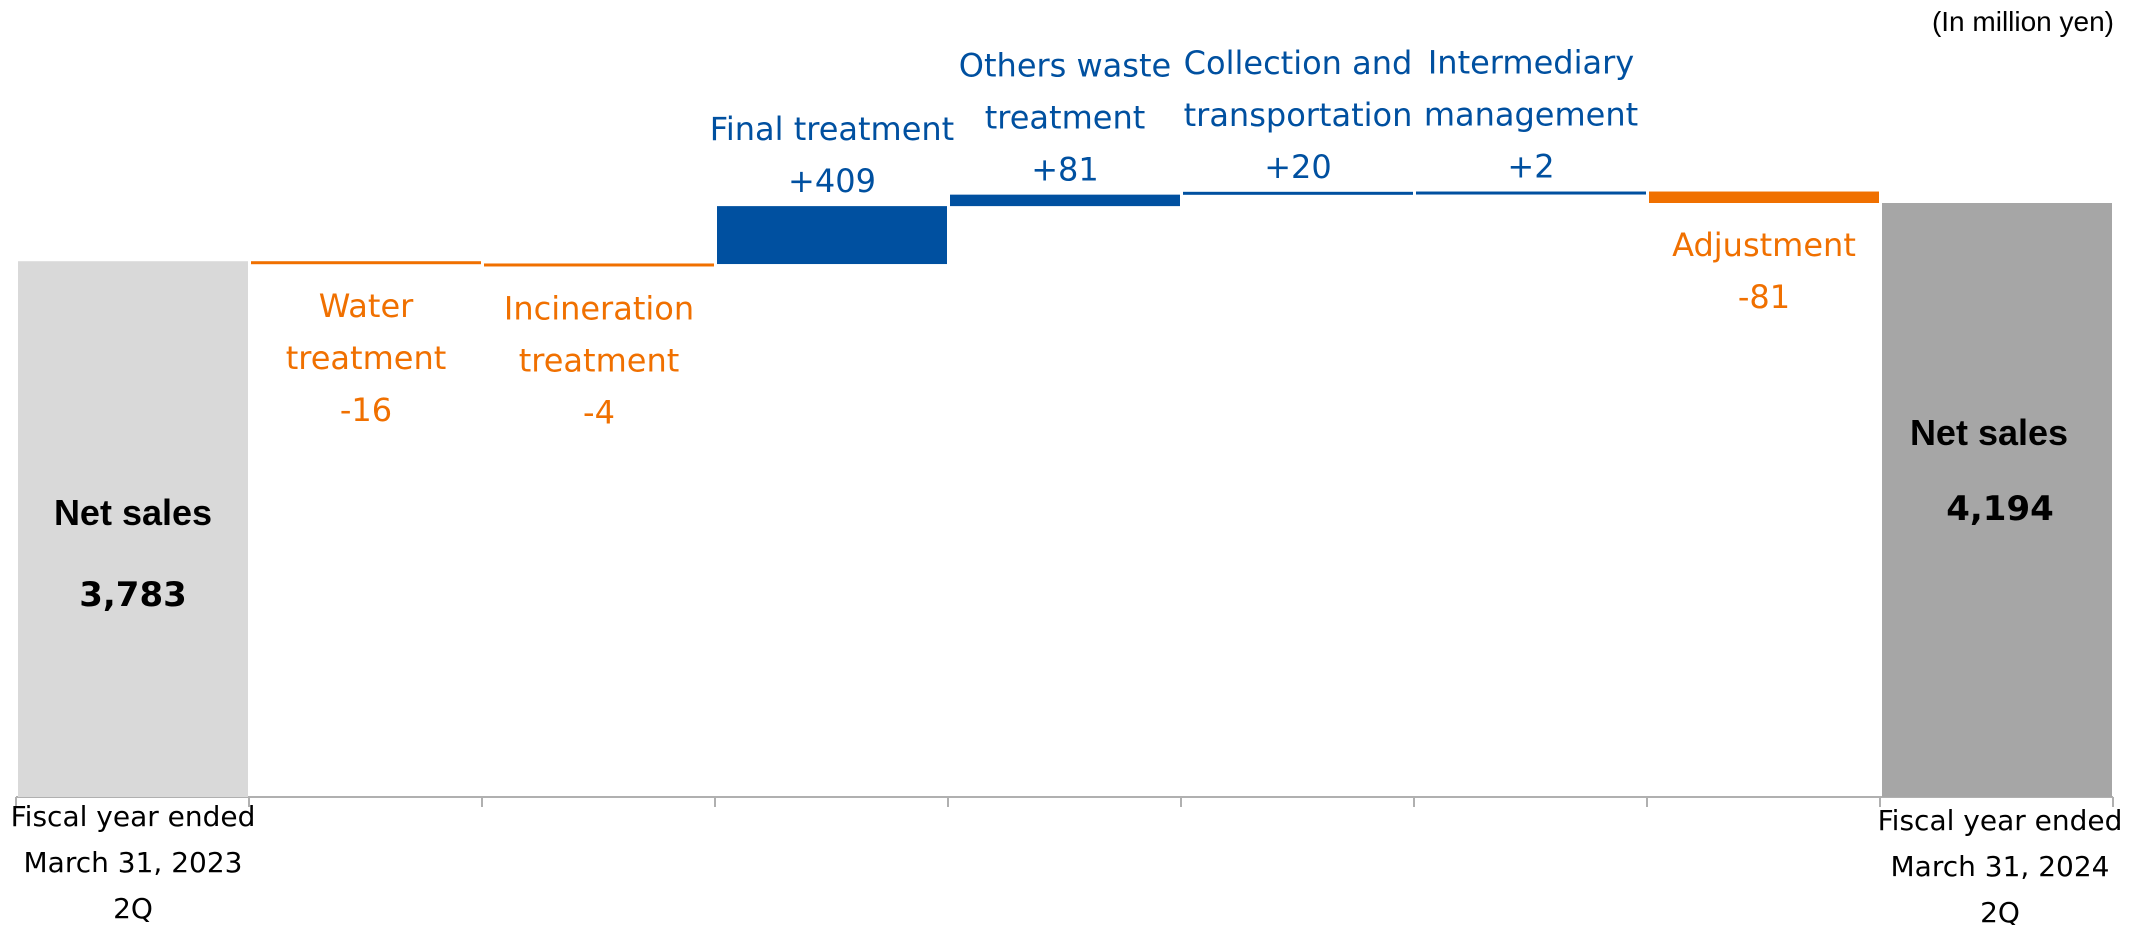 Image resolution: width=2136 pixels, height=925 pixels. I want to click on step-label: Final treatment, so click(832, 129).